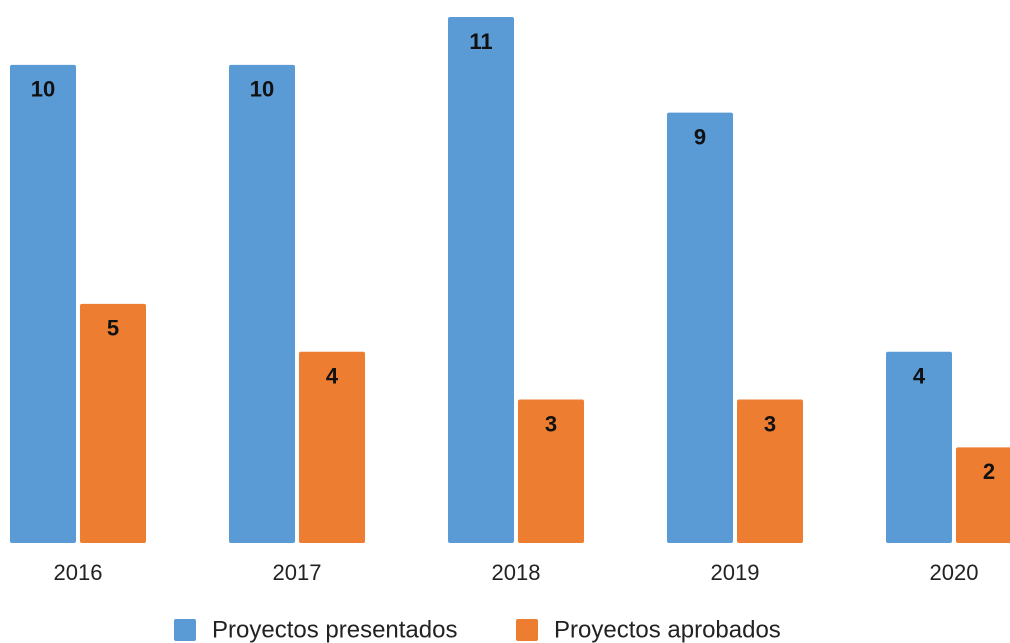 This screenshot has width=1010, height=643. What do you see at coordinates (78, 572) in the screenshot?
I see `x-tick-label: 2016` at bounding box center [78, 572].